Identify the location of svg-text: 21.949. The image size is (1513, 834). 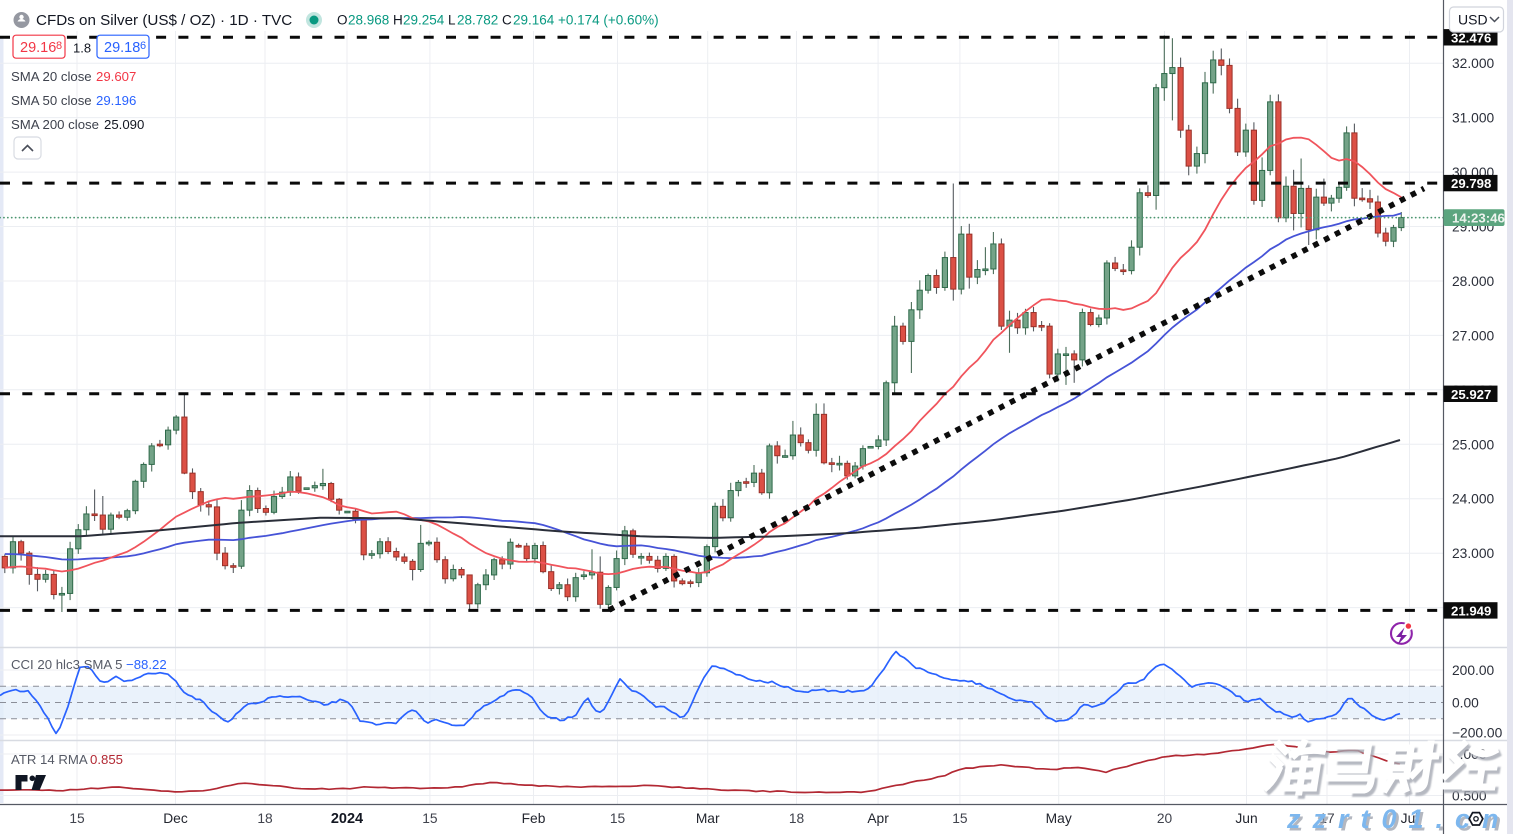
(1471, 610).